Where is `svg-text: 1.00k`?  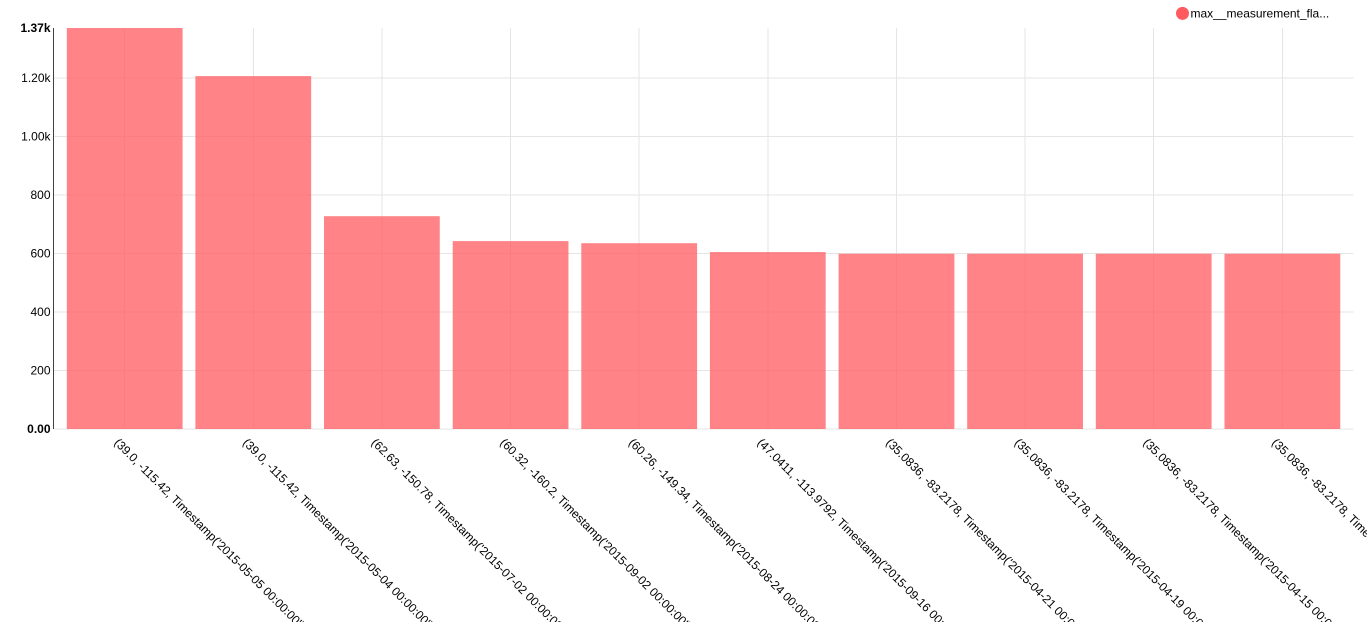 svg-text: 1.00k is located at coordinates (36, 137).